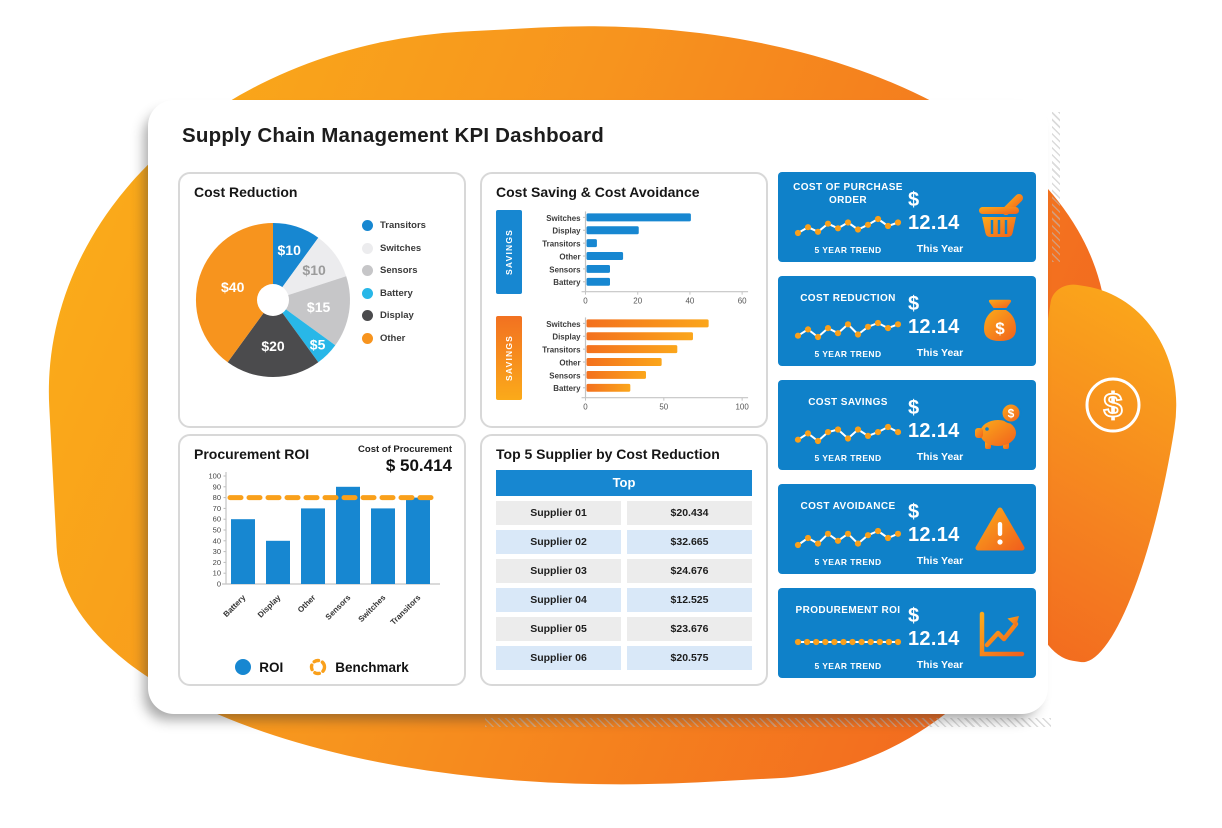 The height and width of the screenshot is (828, 1222). I want to click on pie-chart: $10$10 $15 $5 $20 $40, so click(272, 300).